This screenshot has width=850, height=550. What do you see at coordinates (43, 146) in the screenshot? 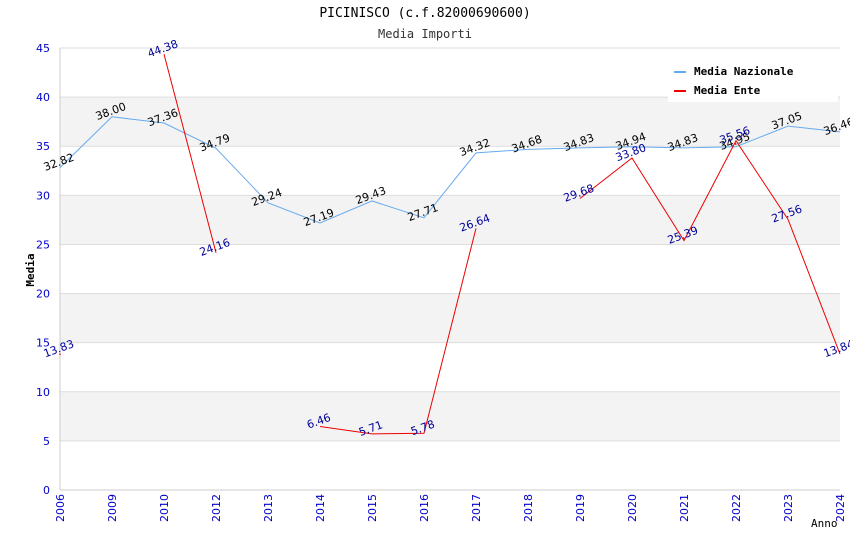
I see `y-tick-label: 35` at bounding box center [43, 146].